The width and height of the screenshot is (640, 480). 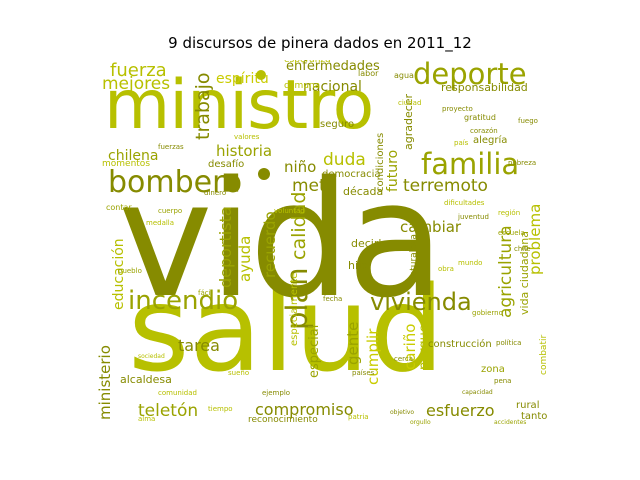 I want to click on word-region: región, so click(x=509, y=213).